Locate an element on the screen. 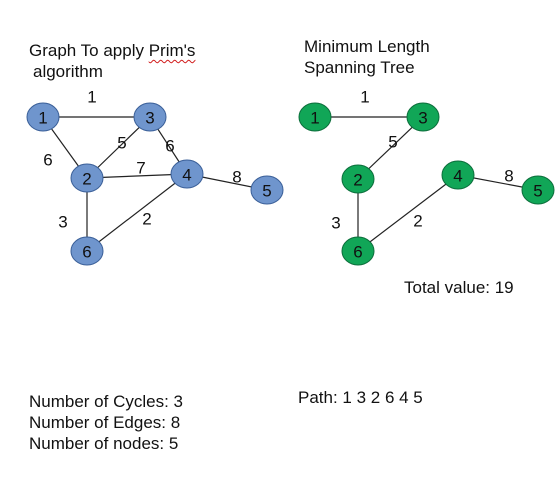 Image resolution: width=557 pixels, height=479 pixels. left-title-spellcheck-word: Prim's is located at coordinates (172, 50).